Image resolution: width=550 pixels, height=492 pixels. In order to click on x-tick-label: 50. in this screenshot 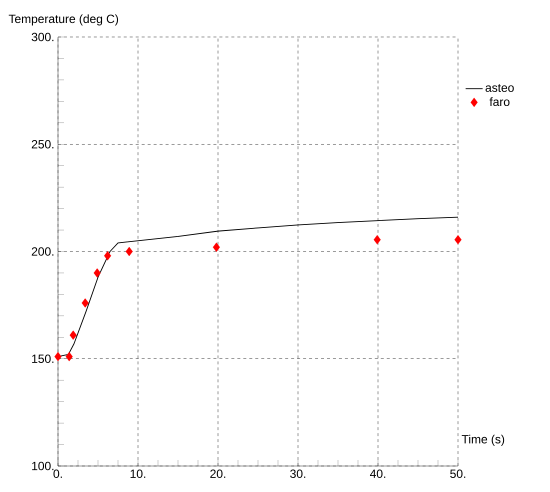, I will do `click(458, 474)`.